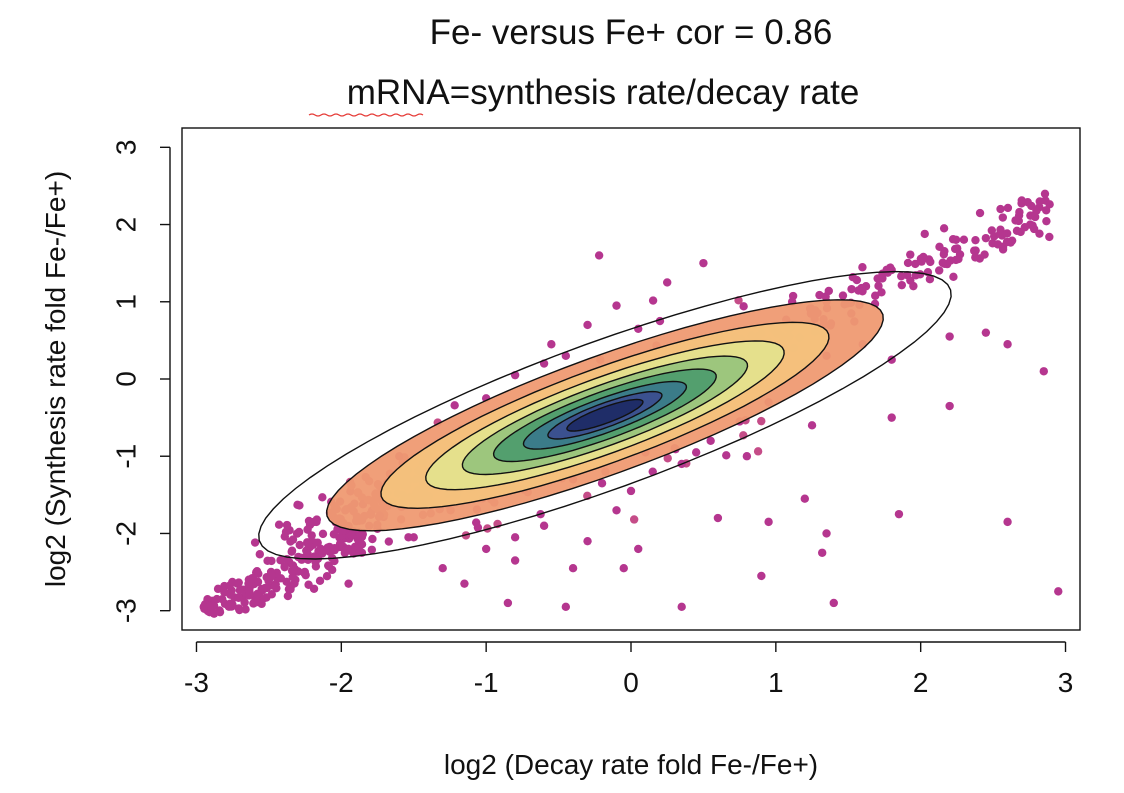  Describe the element at coordinates (125, 610) in the screenshot. I see `y-tick-label: -3` at that location.